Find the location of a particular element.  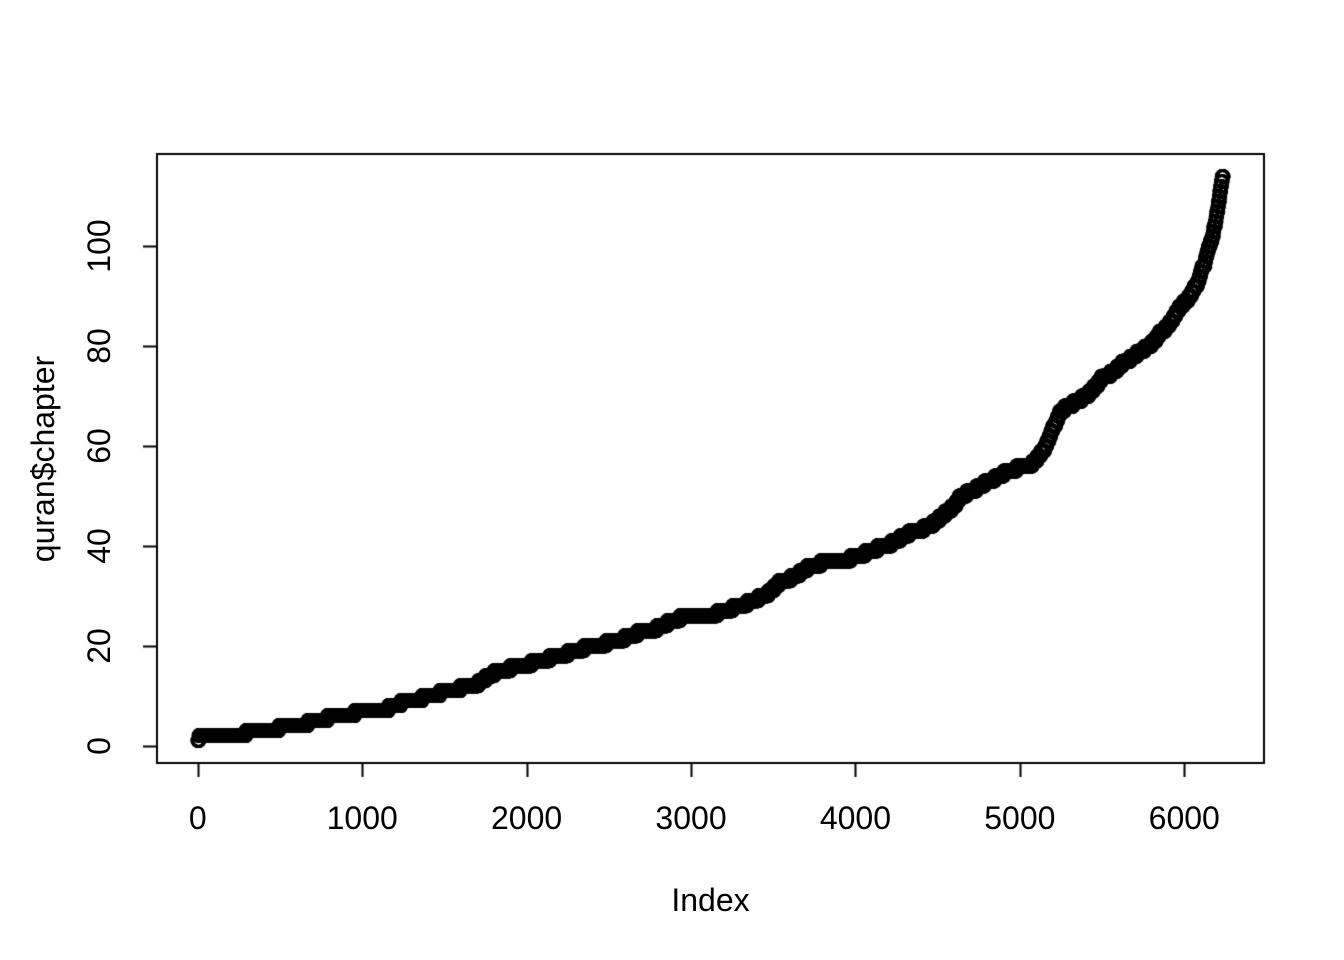

x-tick-label: 0 is located at coordinates (197, 818).